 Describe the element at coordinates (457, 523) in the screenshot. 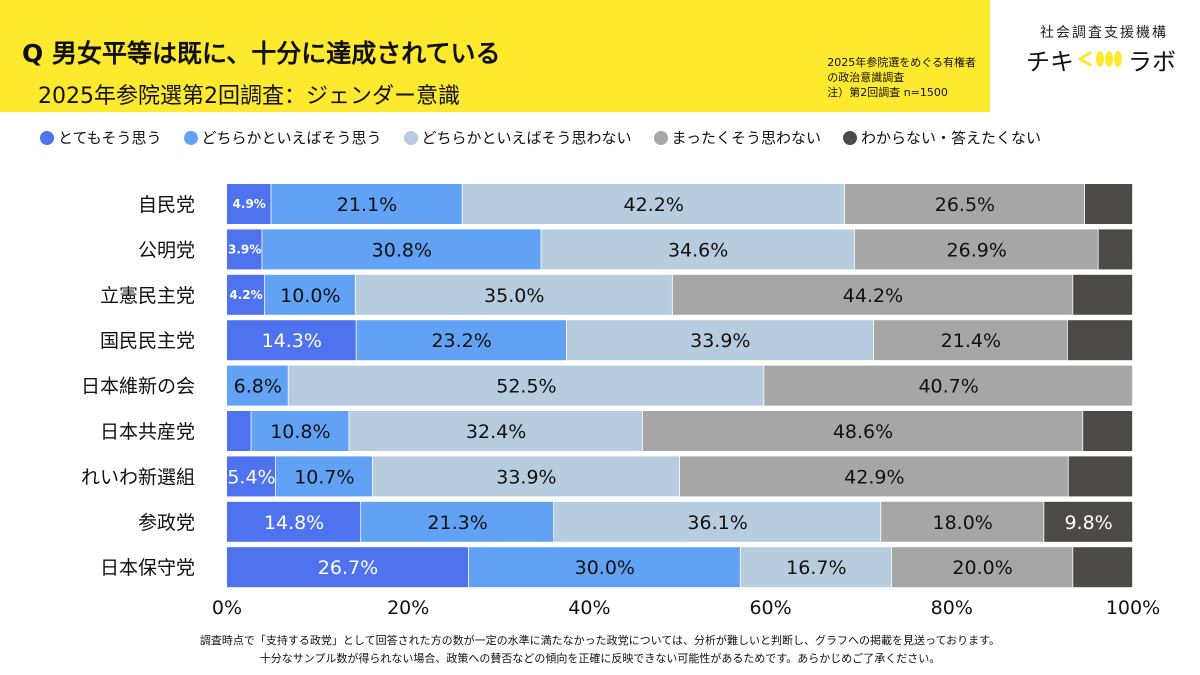

I see `data-label: 21.3%` at that location.